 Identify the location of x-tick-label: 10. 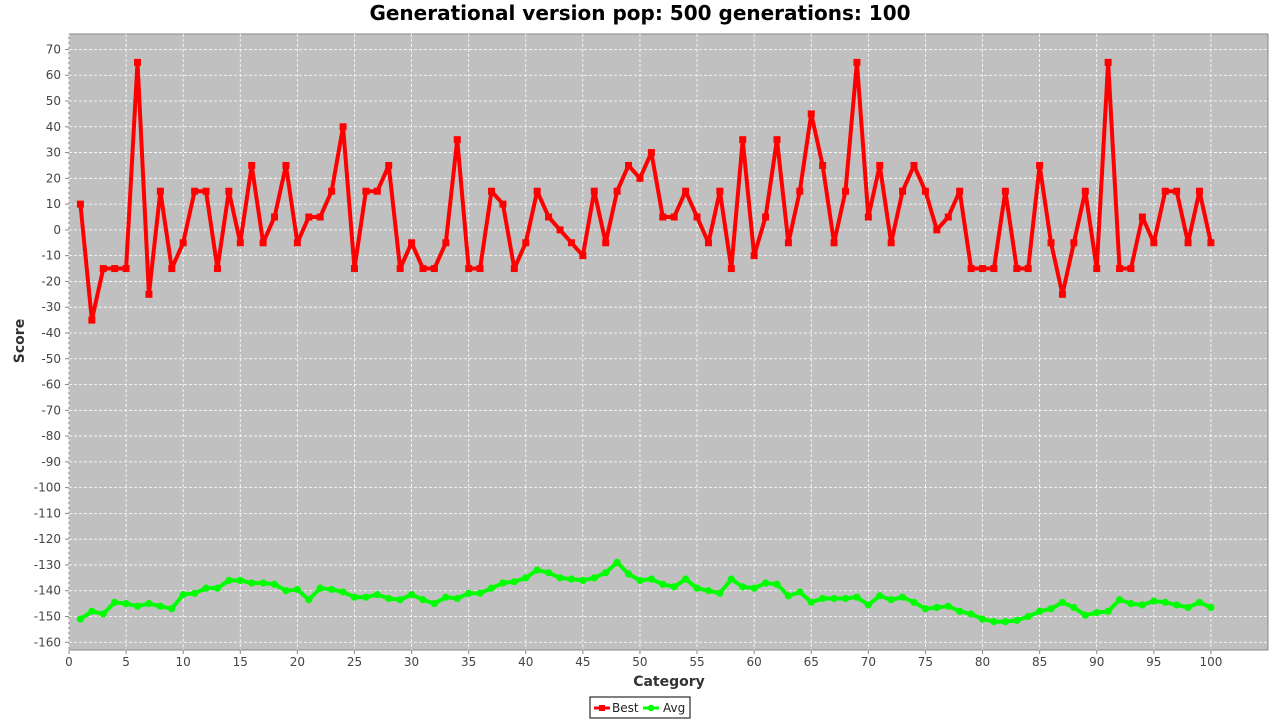
(183, 662).